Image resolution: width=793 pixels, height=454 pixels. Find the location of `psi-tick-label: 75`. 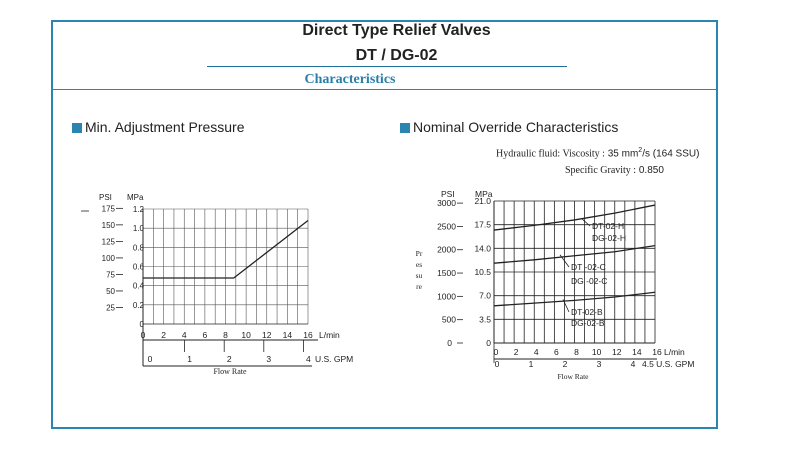

psi-tick-label: 75 is located at coordinates (110, 274).